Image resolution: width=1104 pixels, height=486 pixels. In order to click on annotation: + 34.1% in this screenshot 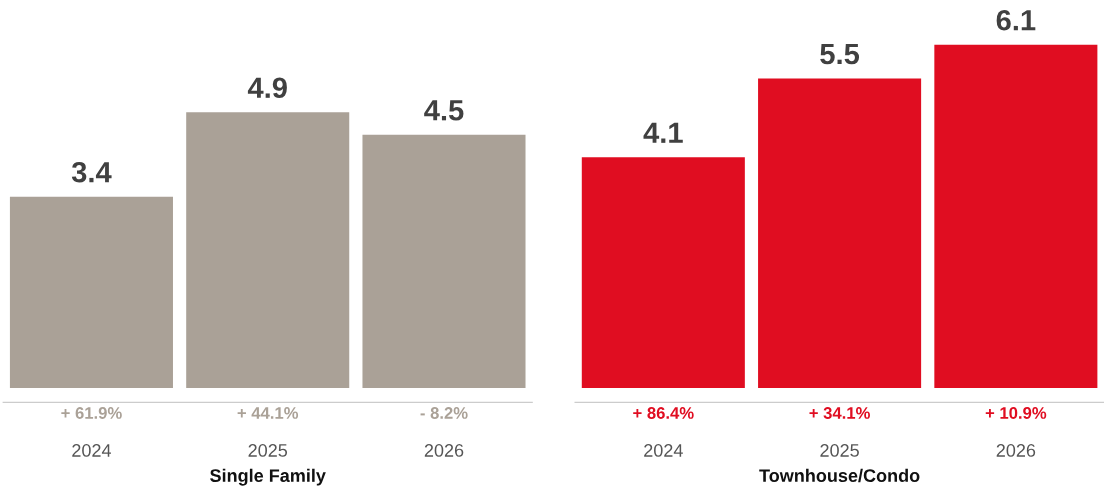, I will do `click(839, 413)`.